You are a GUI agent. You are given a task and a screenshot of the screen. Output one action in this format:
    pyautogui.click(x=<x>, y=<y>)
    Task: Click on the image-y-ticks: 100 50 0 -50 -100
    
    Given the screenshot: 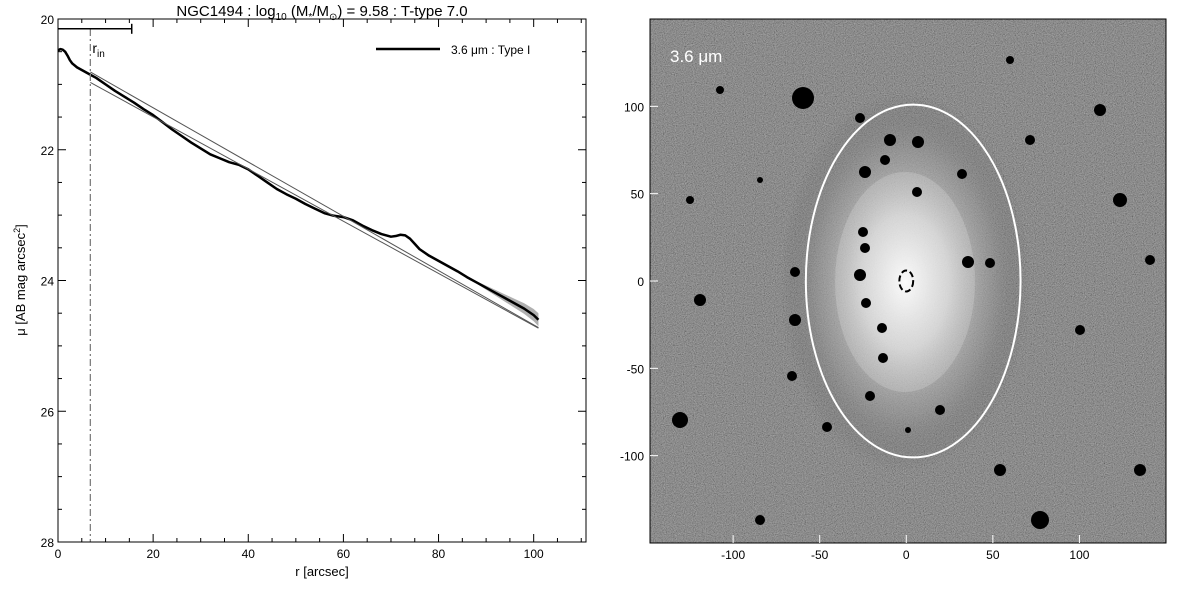 What is the action you would take?
    pyautogui.click(x=639, y=282)
    